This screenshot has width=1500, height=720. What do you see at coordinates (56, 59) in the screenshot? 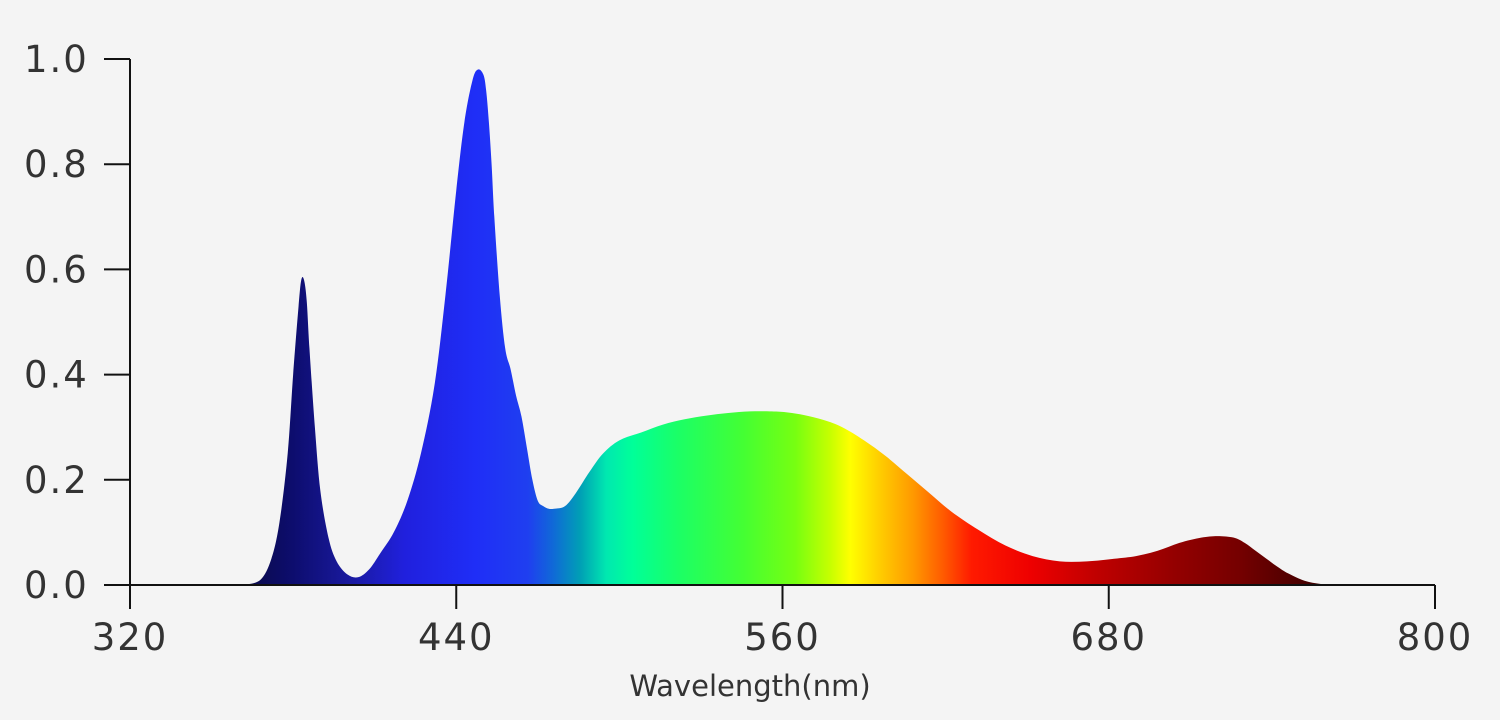
I see `y-tick-label: 1.0` at bounding box center [56, 59].